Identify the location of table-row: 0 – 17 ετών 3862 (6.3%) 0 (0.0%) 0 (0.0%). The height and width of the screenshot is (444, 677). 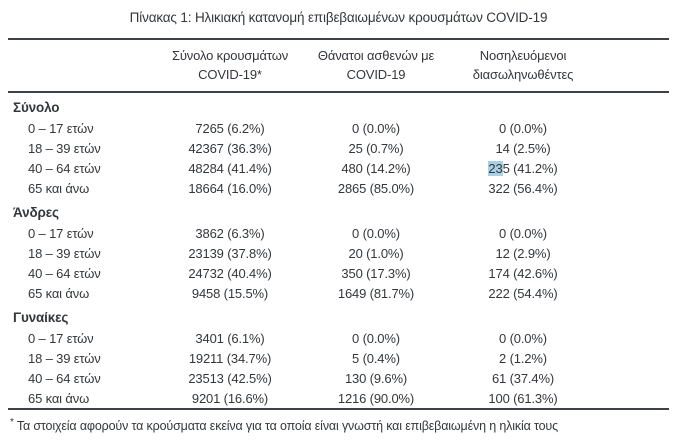
(338, 233).